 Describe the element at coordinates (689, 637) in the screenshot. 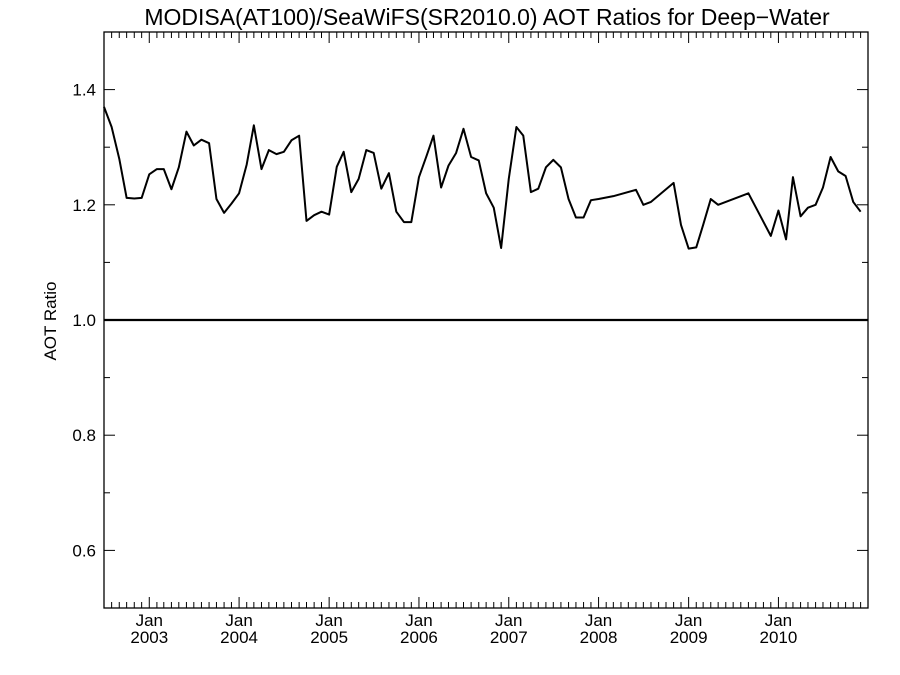

I see `x-tick-label-year: 2009` at that location.